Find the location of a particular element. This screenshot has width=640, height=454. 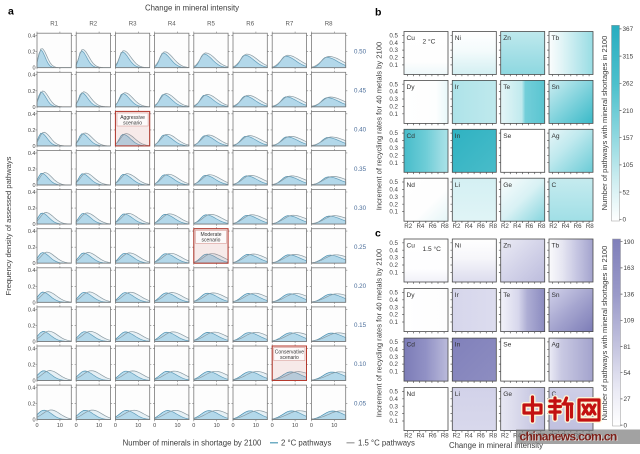

svg-text: 0.50 is located at coordinates (360, 52).